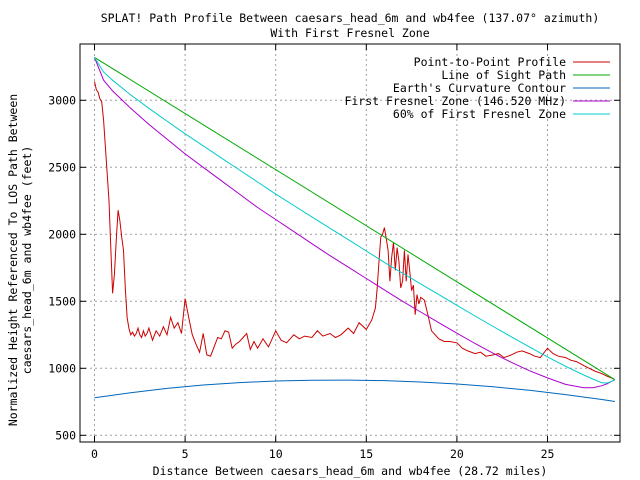  I want to click on legend-label: Point-to-Point Profile, so click(490, 62).